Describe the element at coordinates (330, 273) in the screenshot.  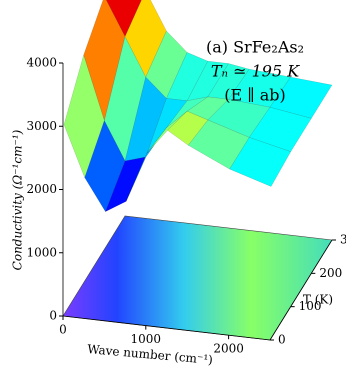
I see `y-tick-label: 200` at that location.